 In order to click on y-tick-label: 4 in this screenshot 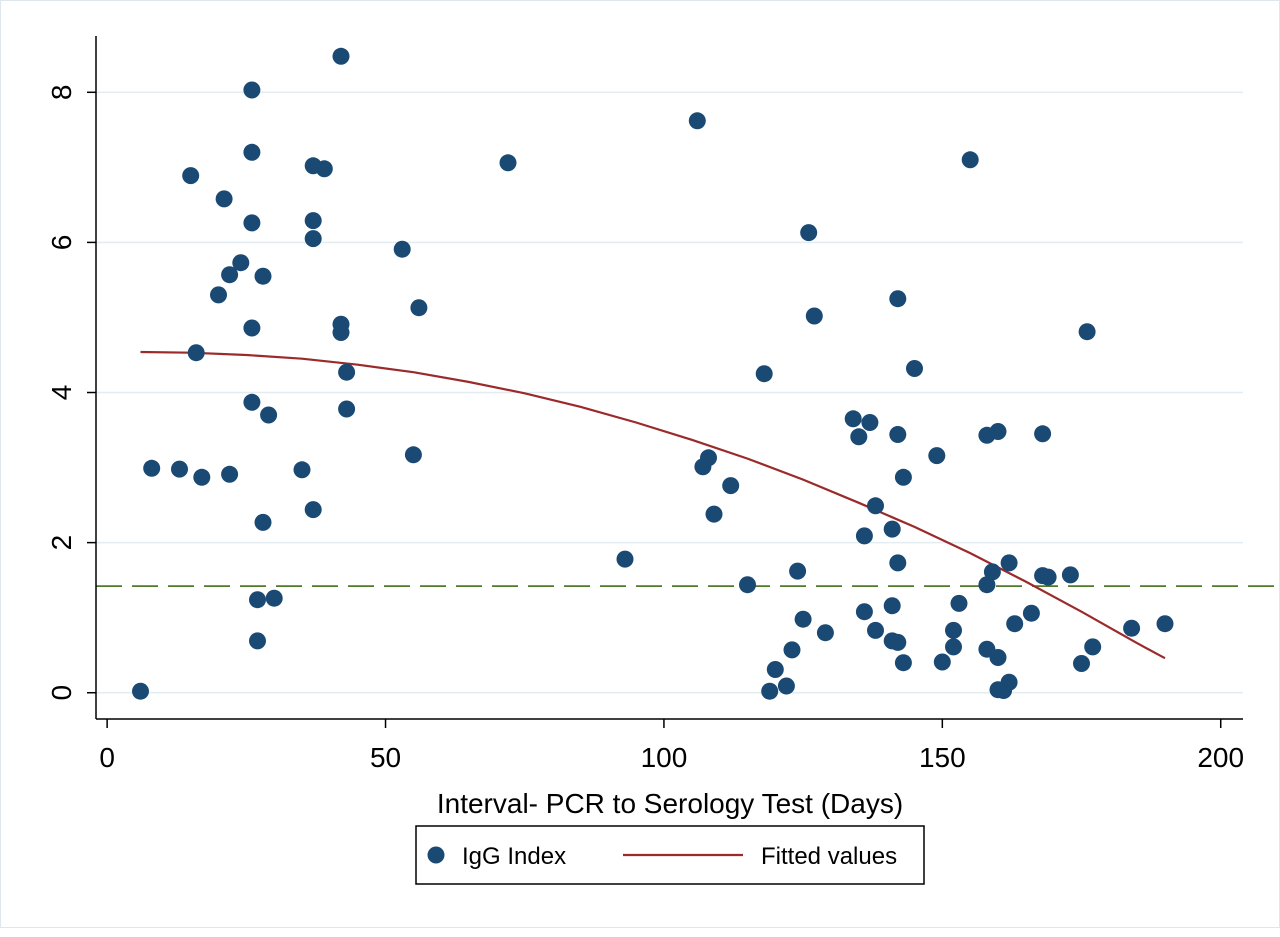, I will do `click(61, 393)`.